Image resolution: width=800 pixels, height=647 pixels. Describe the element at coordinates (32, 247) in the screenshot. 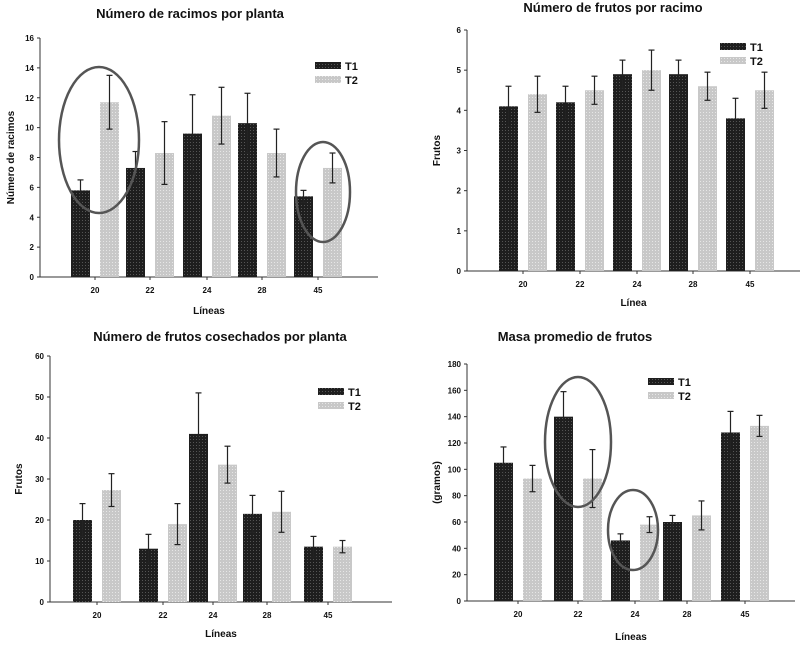

I see `y-tick-label: 2` at that location.